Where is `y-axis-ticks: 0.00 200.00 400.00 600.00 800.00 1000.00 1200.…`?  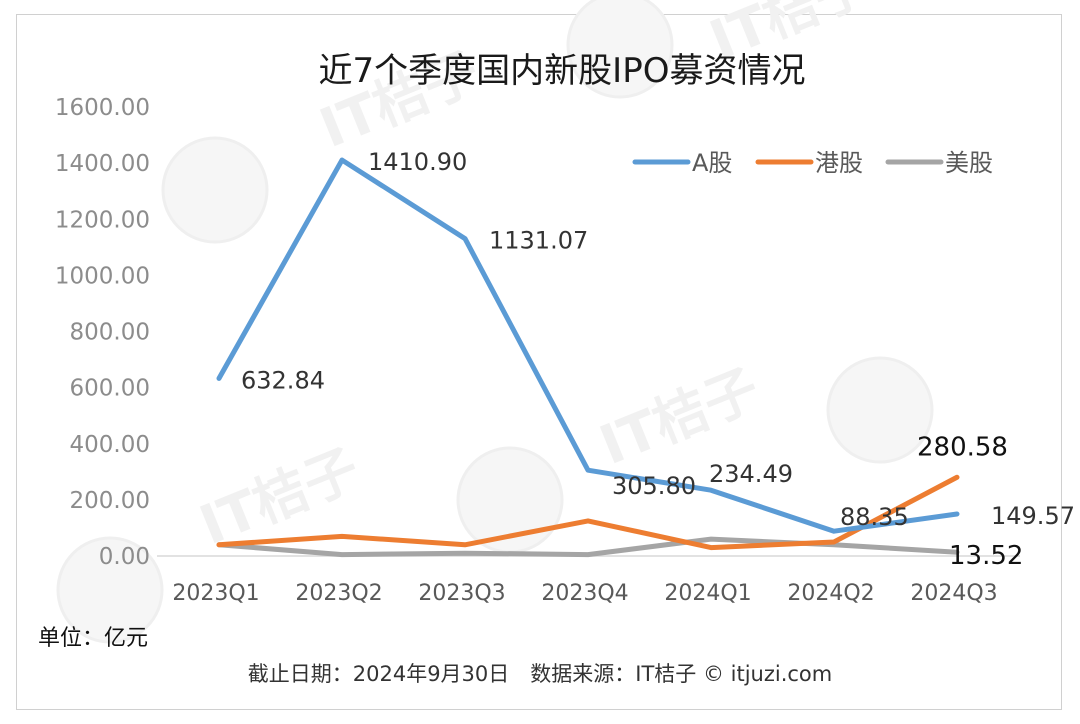
y-axis-ticks: 0.00 200.00 400.00 600.00 800.00 1000.00 1200.… is located at coordinates (102, 332).